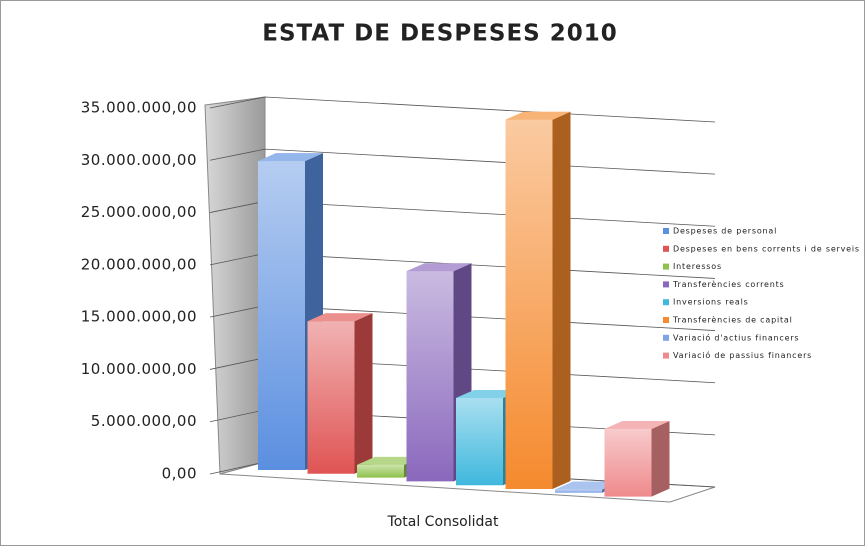  What do you see at coordinates (139, 264) in the screenshot?
I see `y-tick-label: 20.000.000,00` at bounding box center [139, 264].